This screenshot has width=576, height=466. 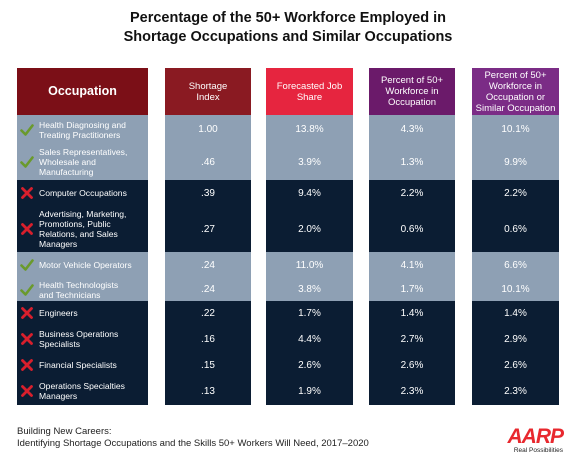 I want to click on cell-shortage: .16, so click(x=208, y=339).